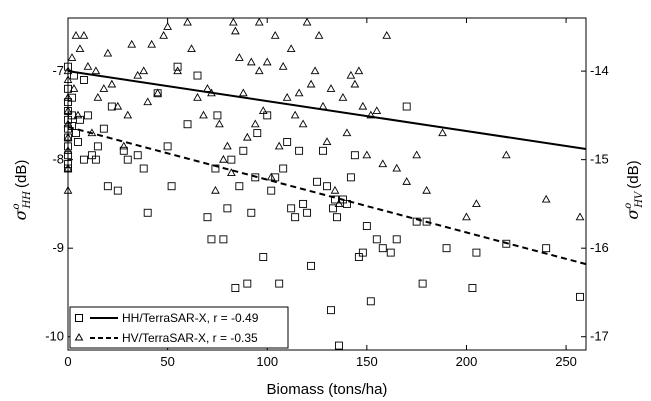  Describe the element at coordinates (267, 361) in the screenshot. I see `x-tick-label: 100` at that location.